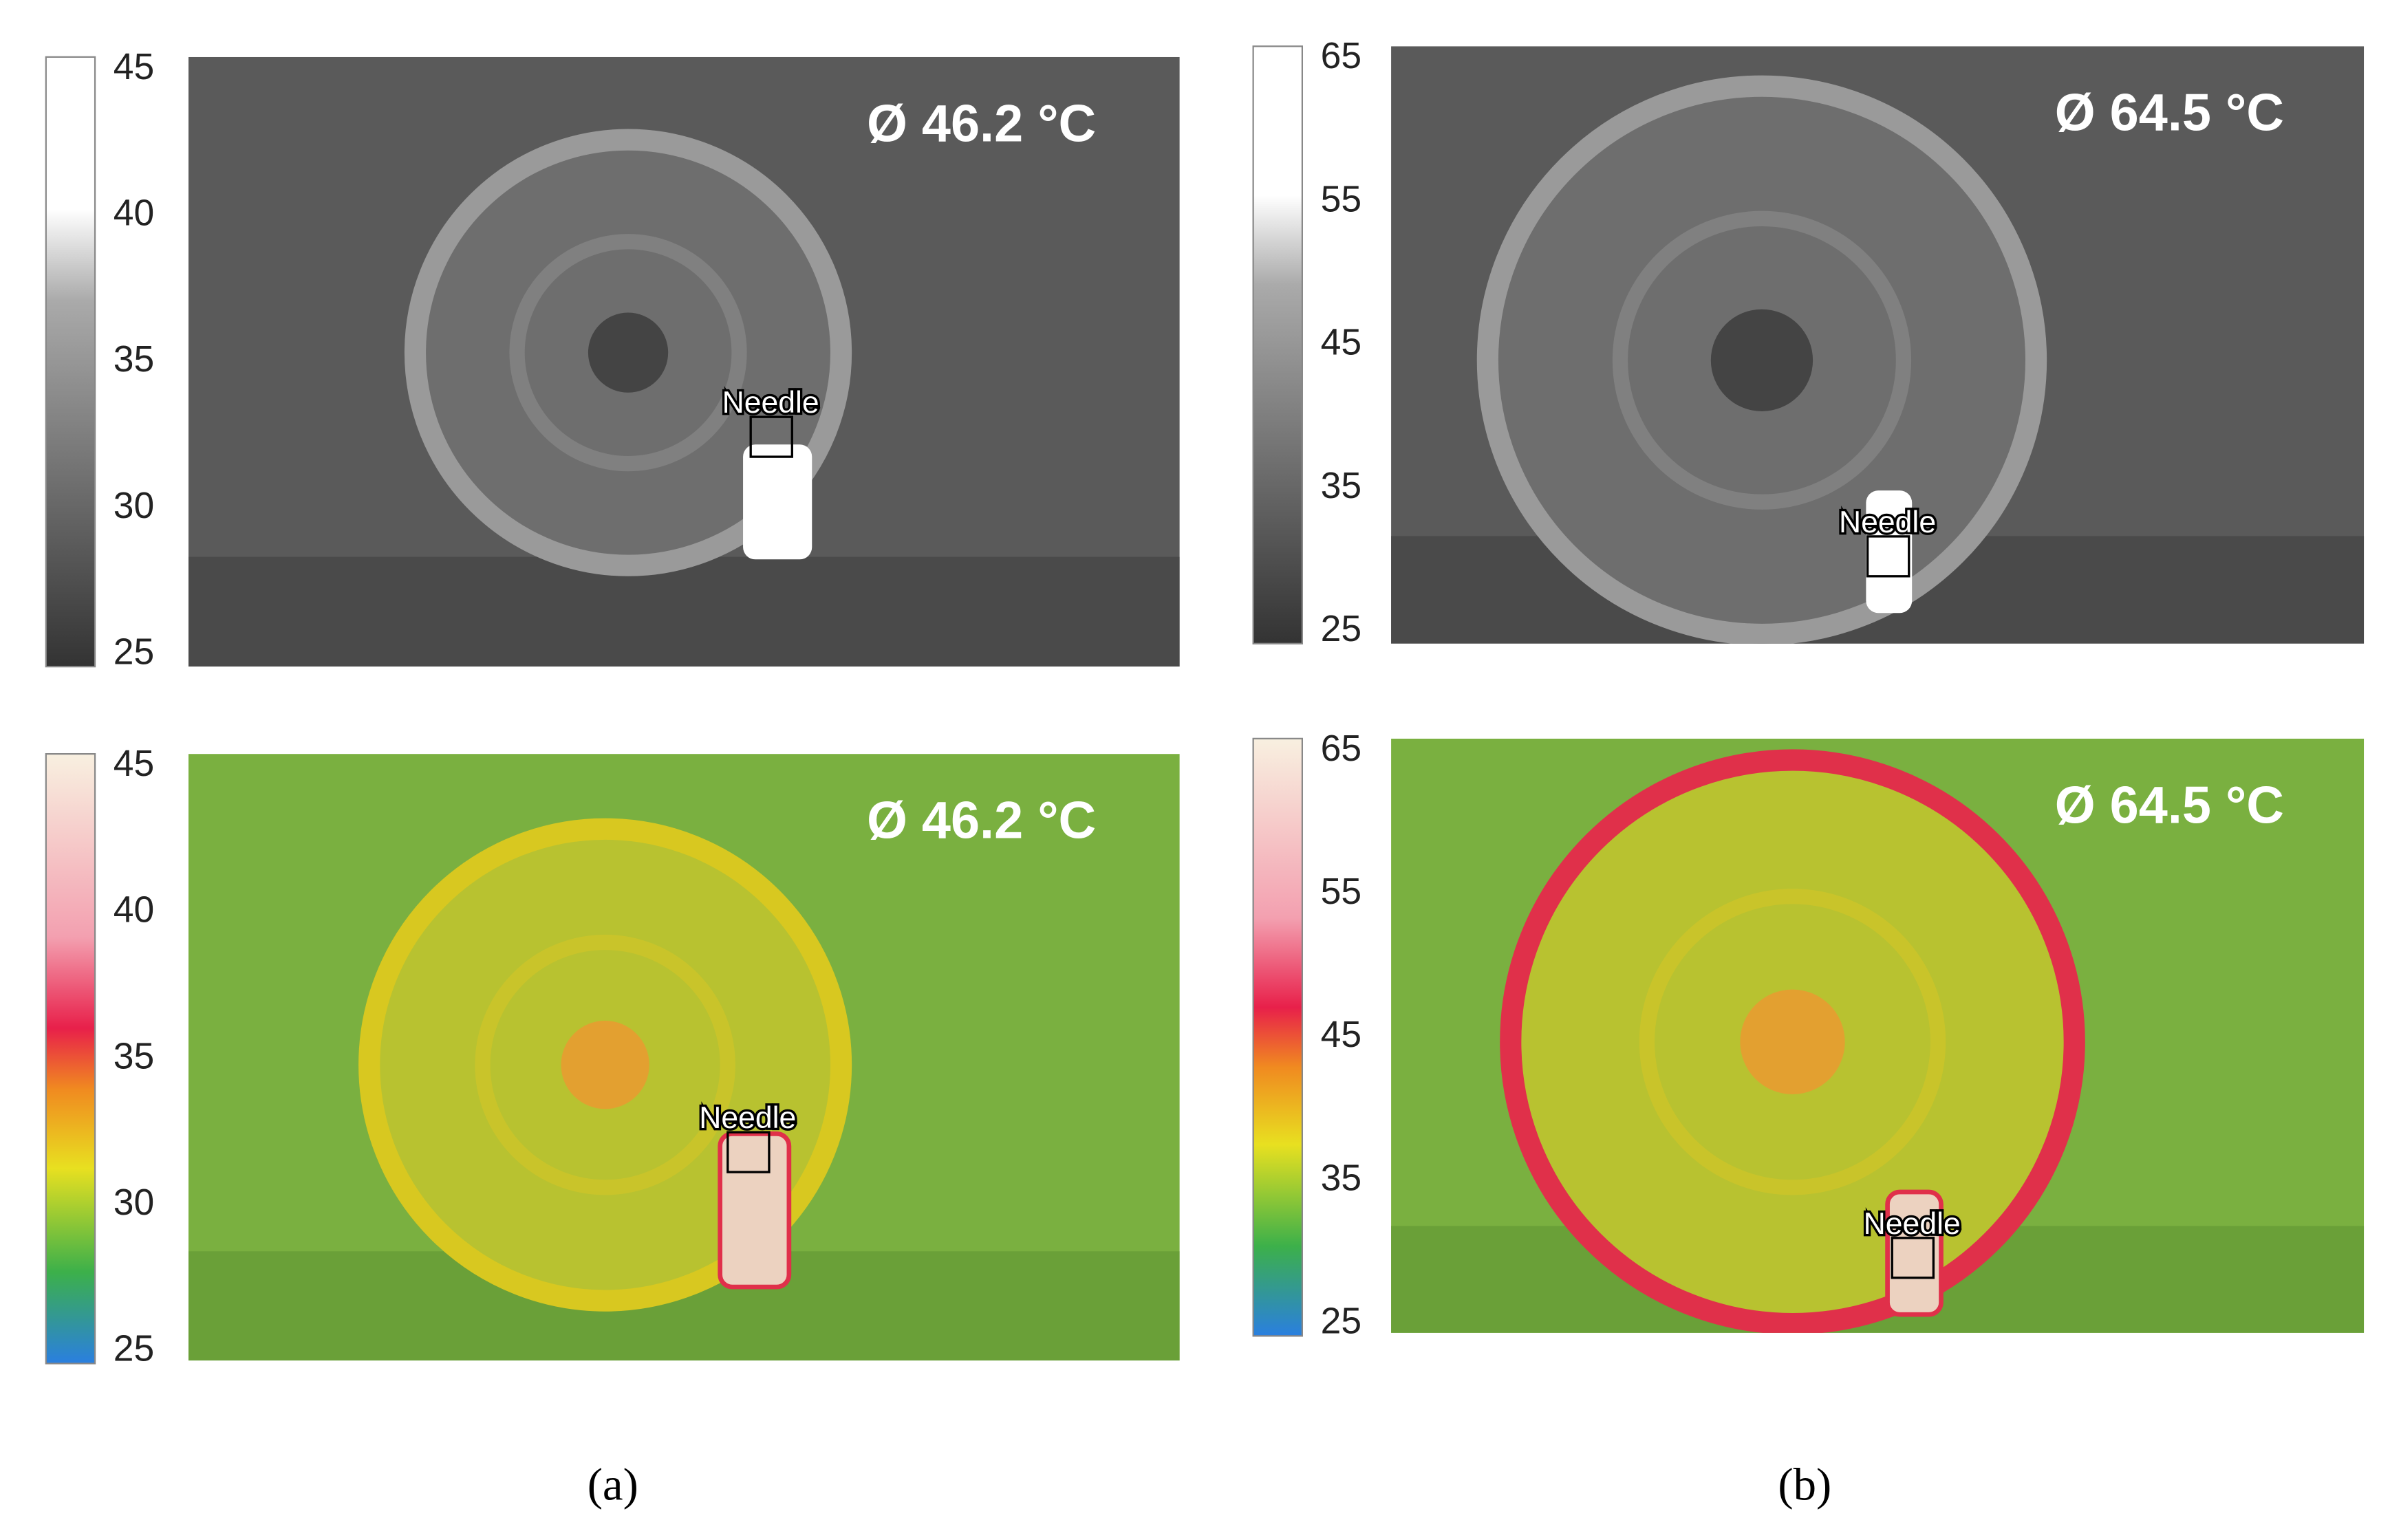 The height and width of the screenshot is (1540, 2390). I want to click on caption: (a), so click(613, 1484).